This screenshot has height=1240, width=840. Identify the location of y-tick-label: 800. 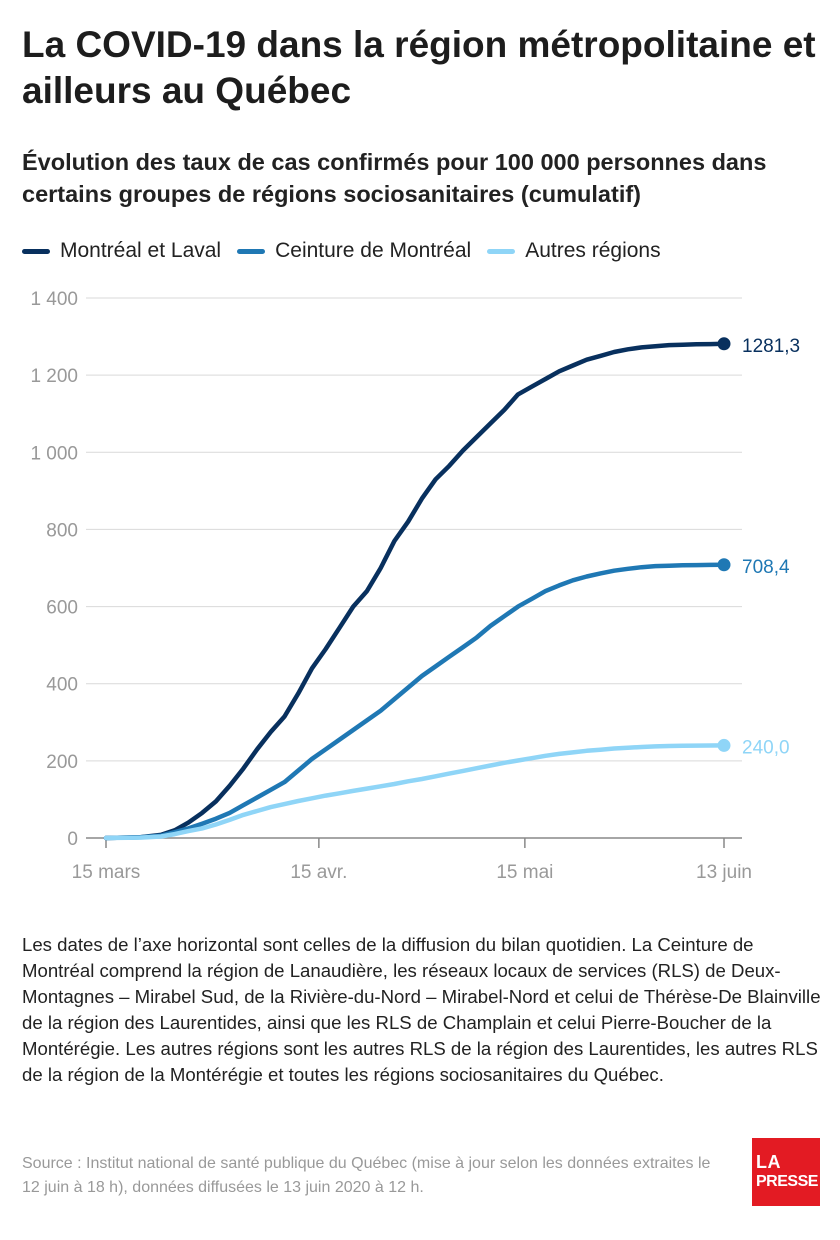
(62, 530).